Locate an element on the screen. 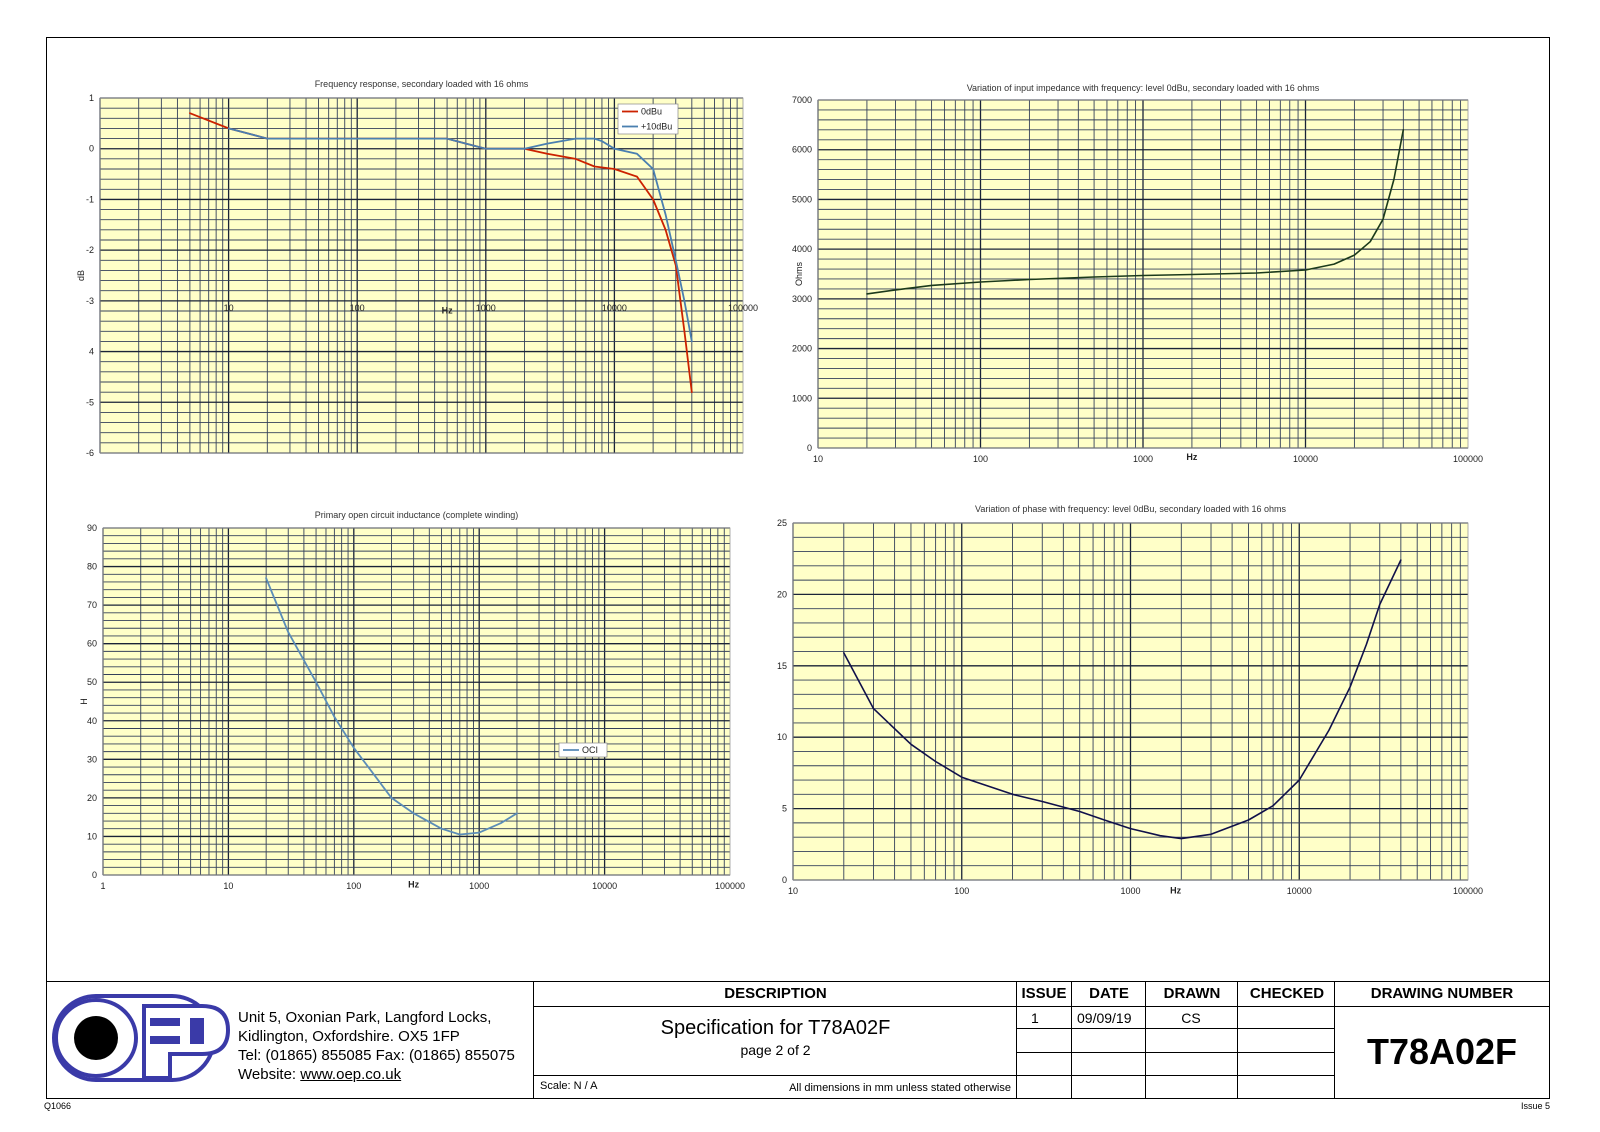  drawing-number-box: DRAWING NUMBER T78A02F is located at coordinates (1441, 1040).